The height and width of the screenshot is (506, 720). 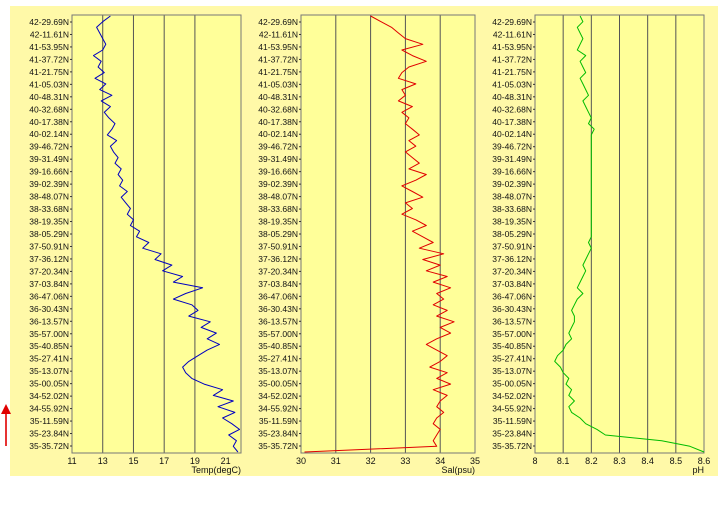 I want to click on y-tick-label-sal: 42-29.69N, so click(x=278, y=22).